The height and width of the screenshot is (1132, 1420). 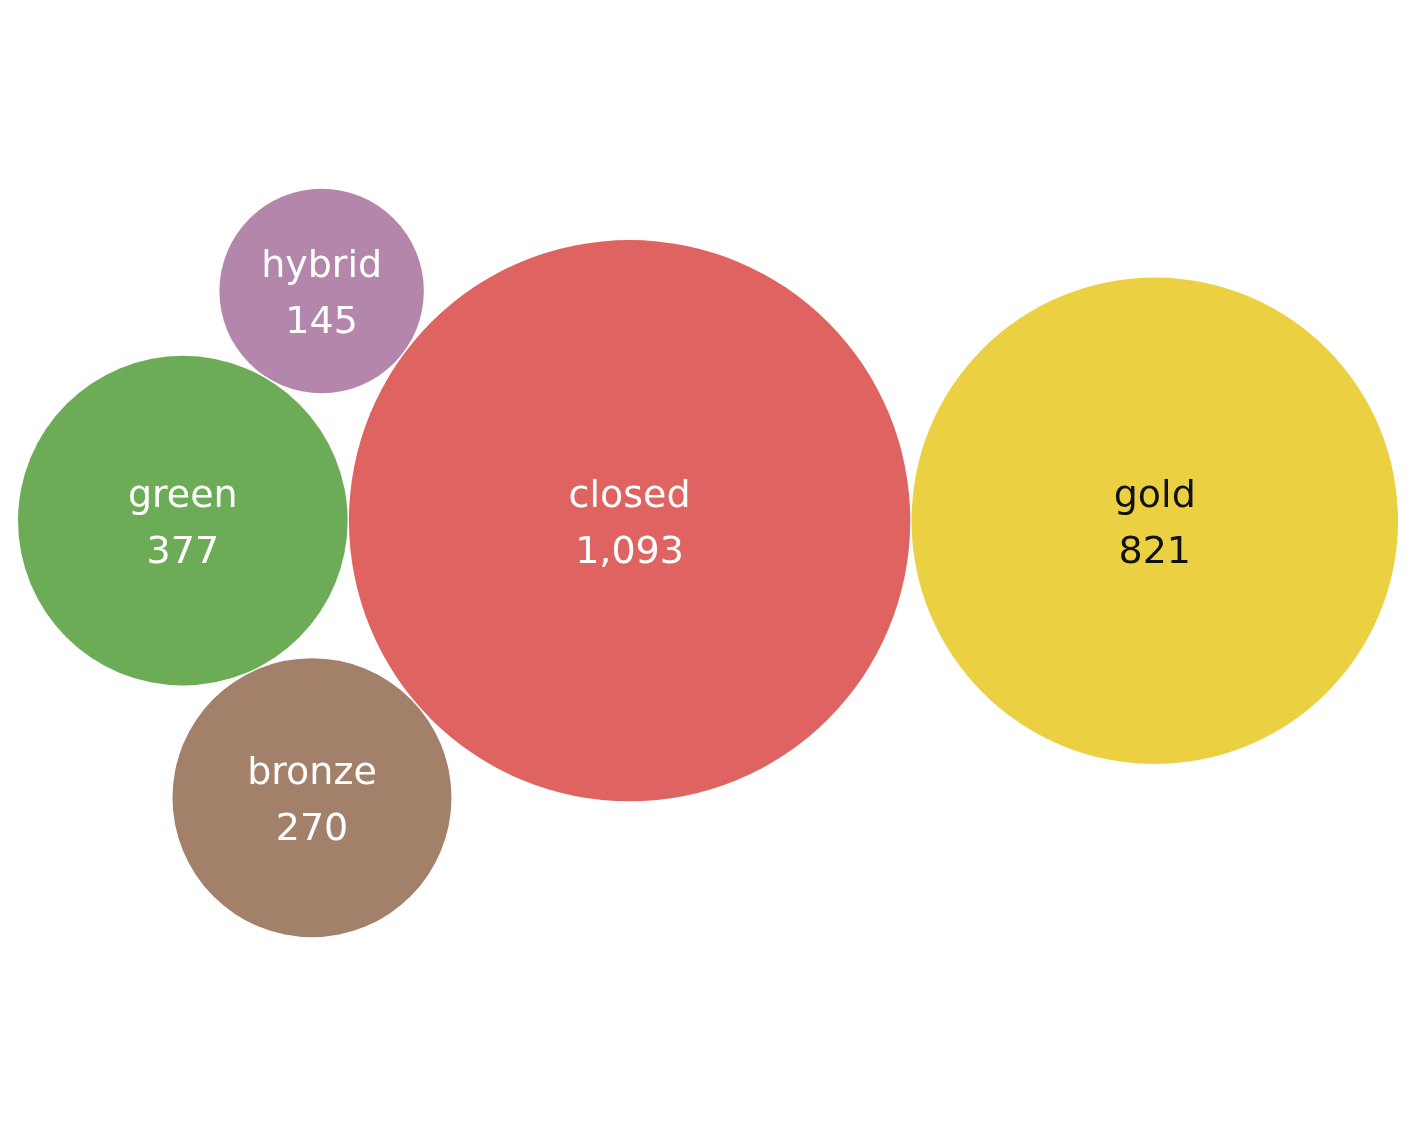 I want to click on data-label: 270, so click(x=312, y=826).